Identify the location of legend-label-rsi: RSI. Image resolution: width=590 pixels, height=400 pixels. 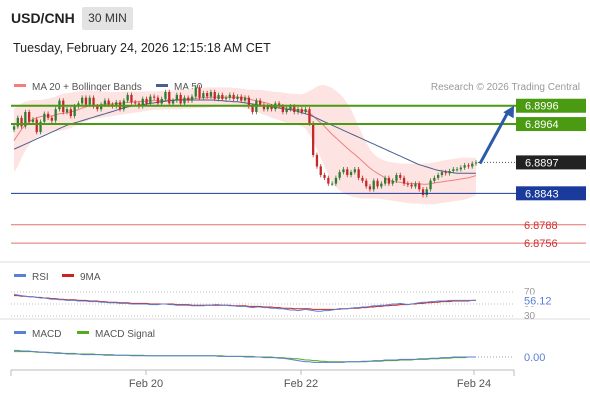
(40, 277).